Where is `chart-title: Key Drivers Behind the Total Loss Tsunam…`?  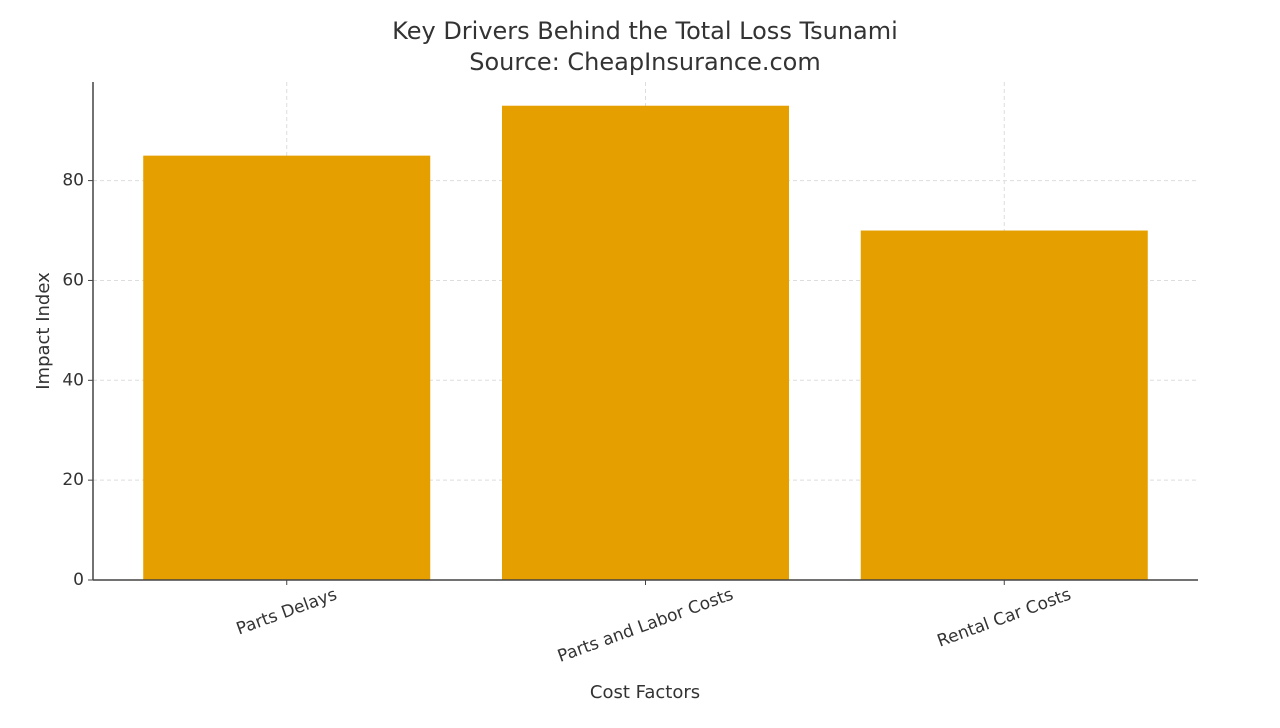 chart-title: Key Drivers Behind the Total Loss Tsunam… is located at coordinates (645, 31).